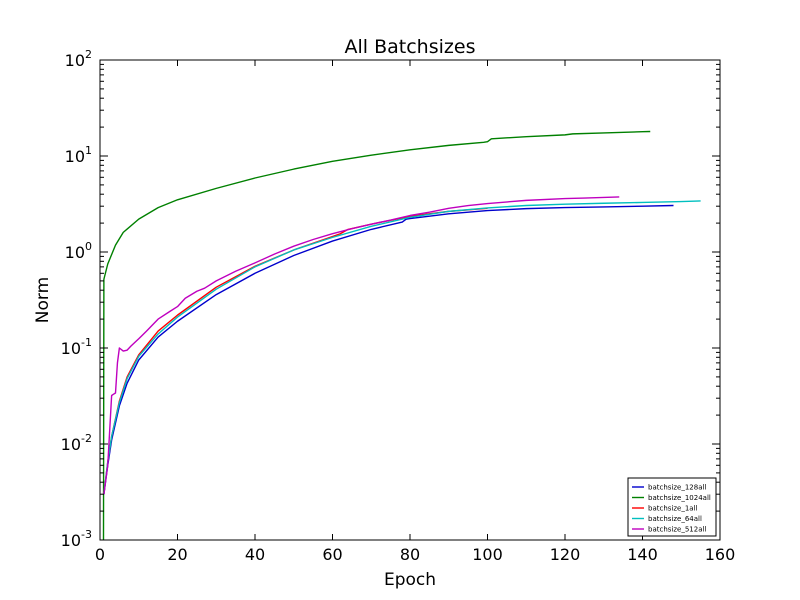 The height and width of the screenshot is (600, 800). Describe the element at coordinates (86, 534) in the screenshot. I see `y-tick-exponent: -3` at that location.